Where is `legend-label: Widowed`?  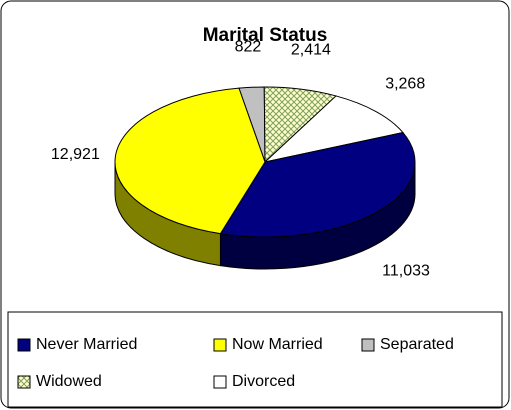 legend-label: Widowed is located at coordinates (69, 381).